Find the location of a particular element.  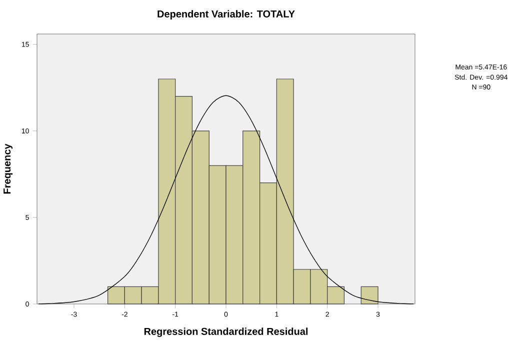

x-axis-title: Regression Standardized Residual is located at coordinates (226, 332).